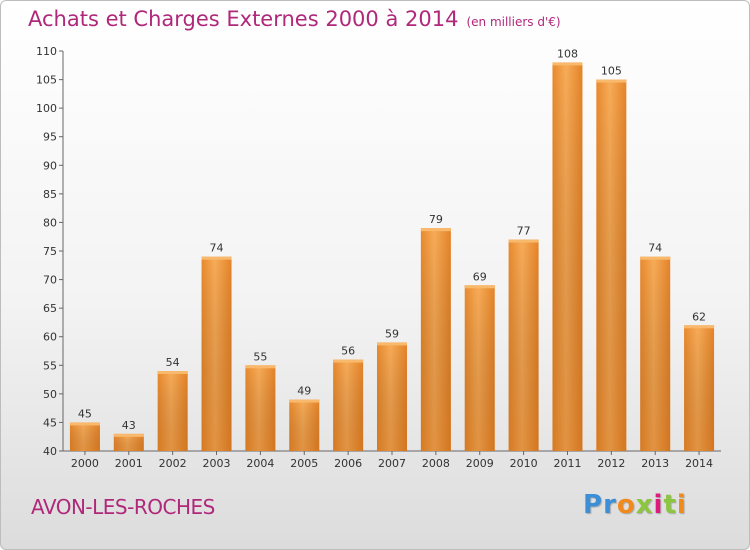  What do you see at coordinates (699, 463) in the screenshot?
I see `x-tick-label: 2014` at bounding box center [699, 463].